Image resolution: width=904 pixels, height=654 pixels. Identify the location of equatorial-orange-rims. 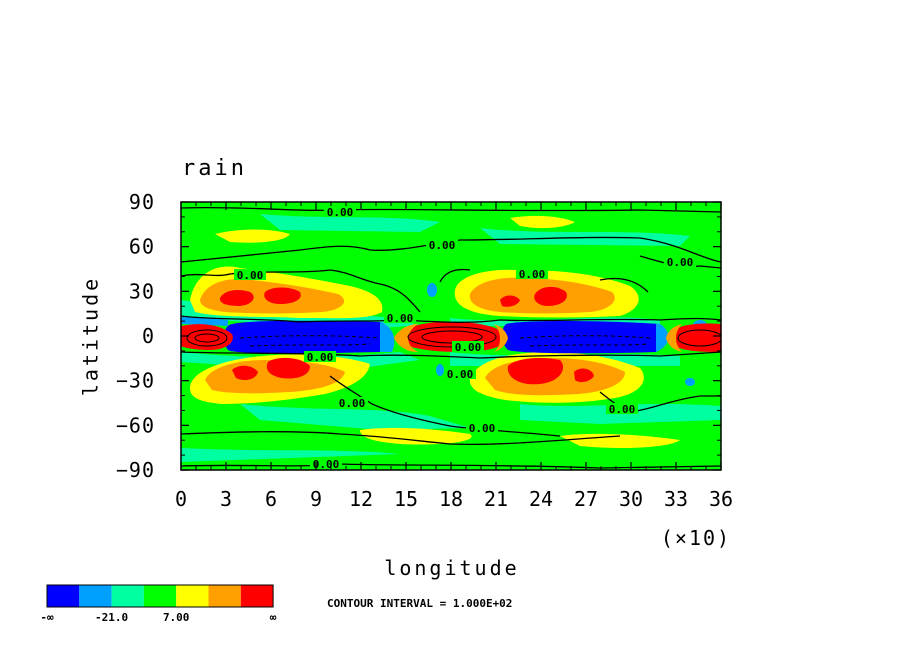
(538, 338).